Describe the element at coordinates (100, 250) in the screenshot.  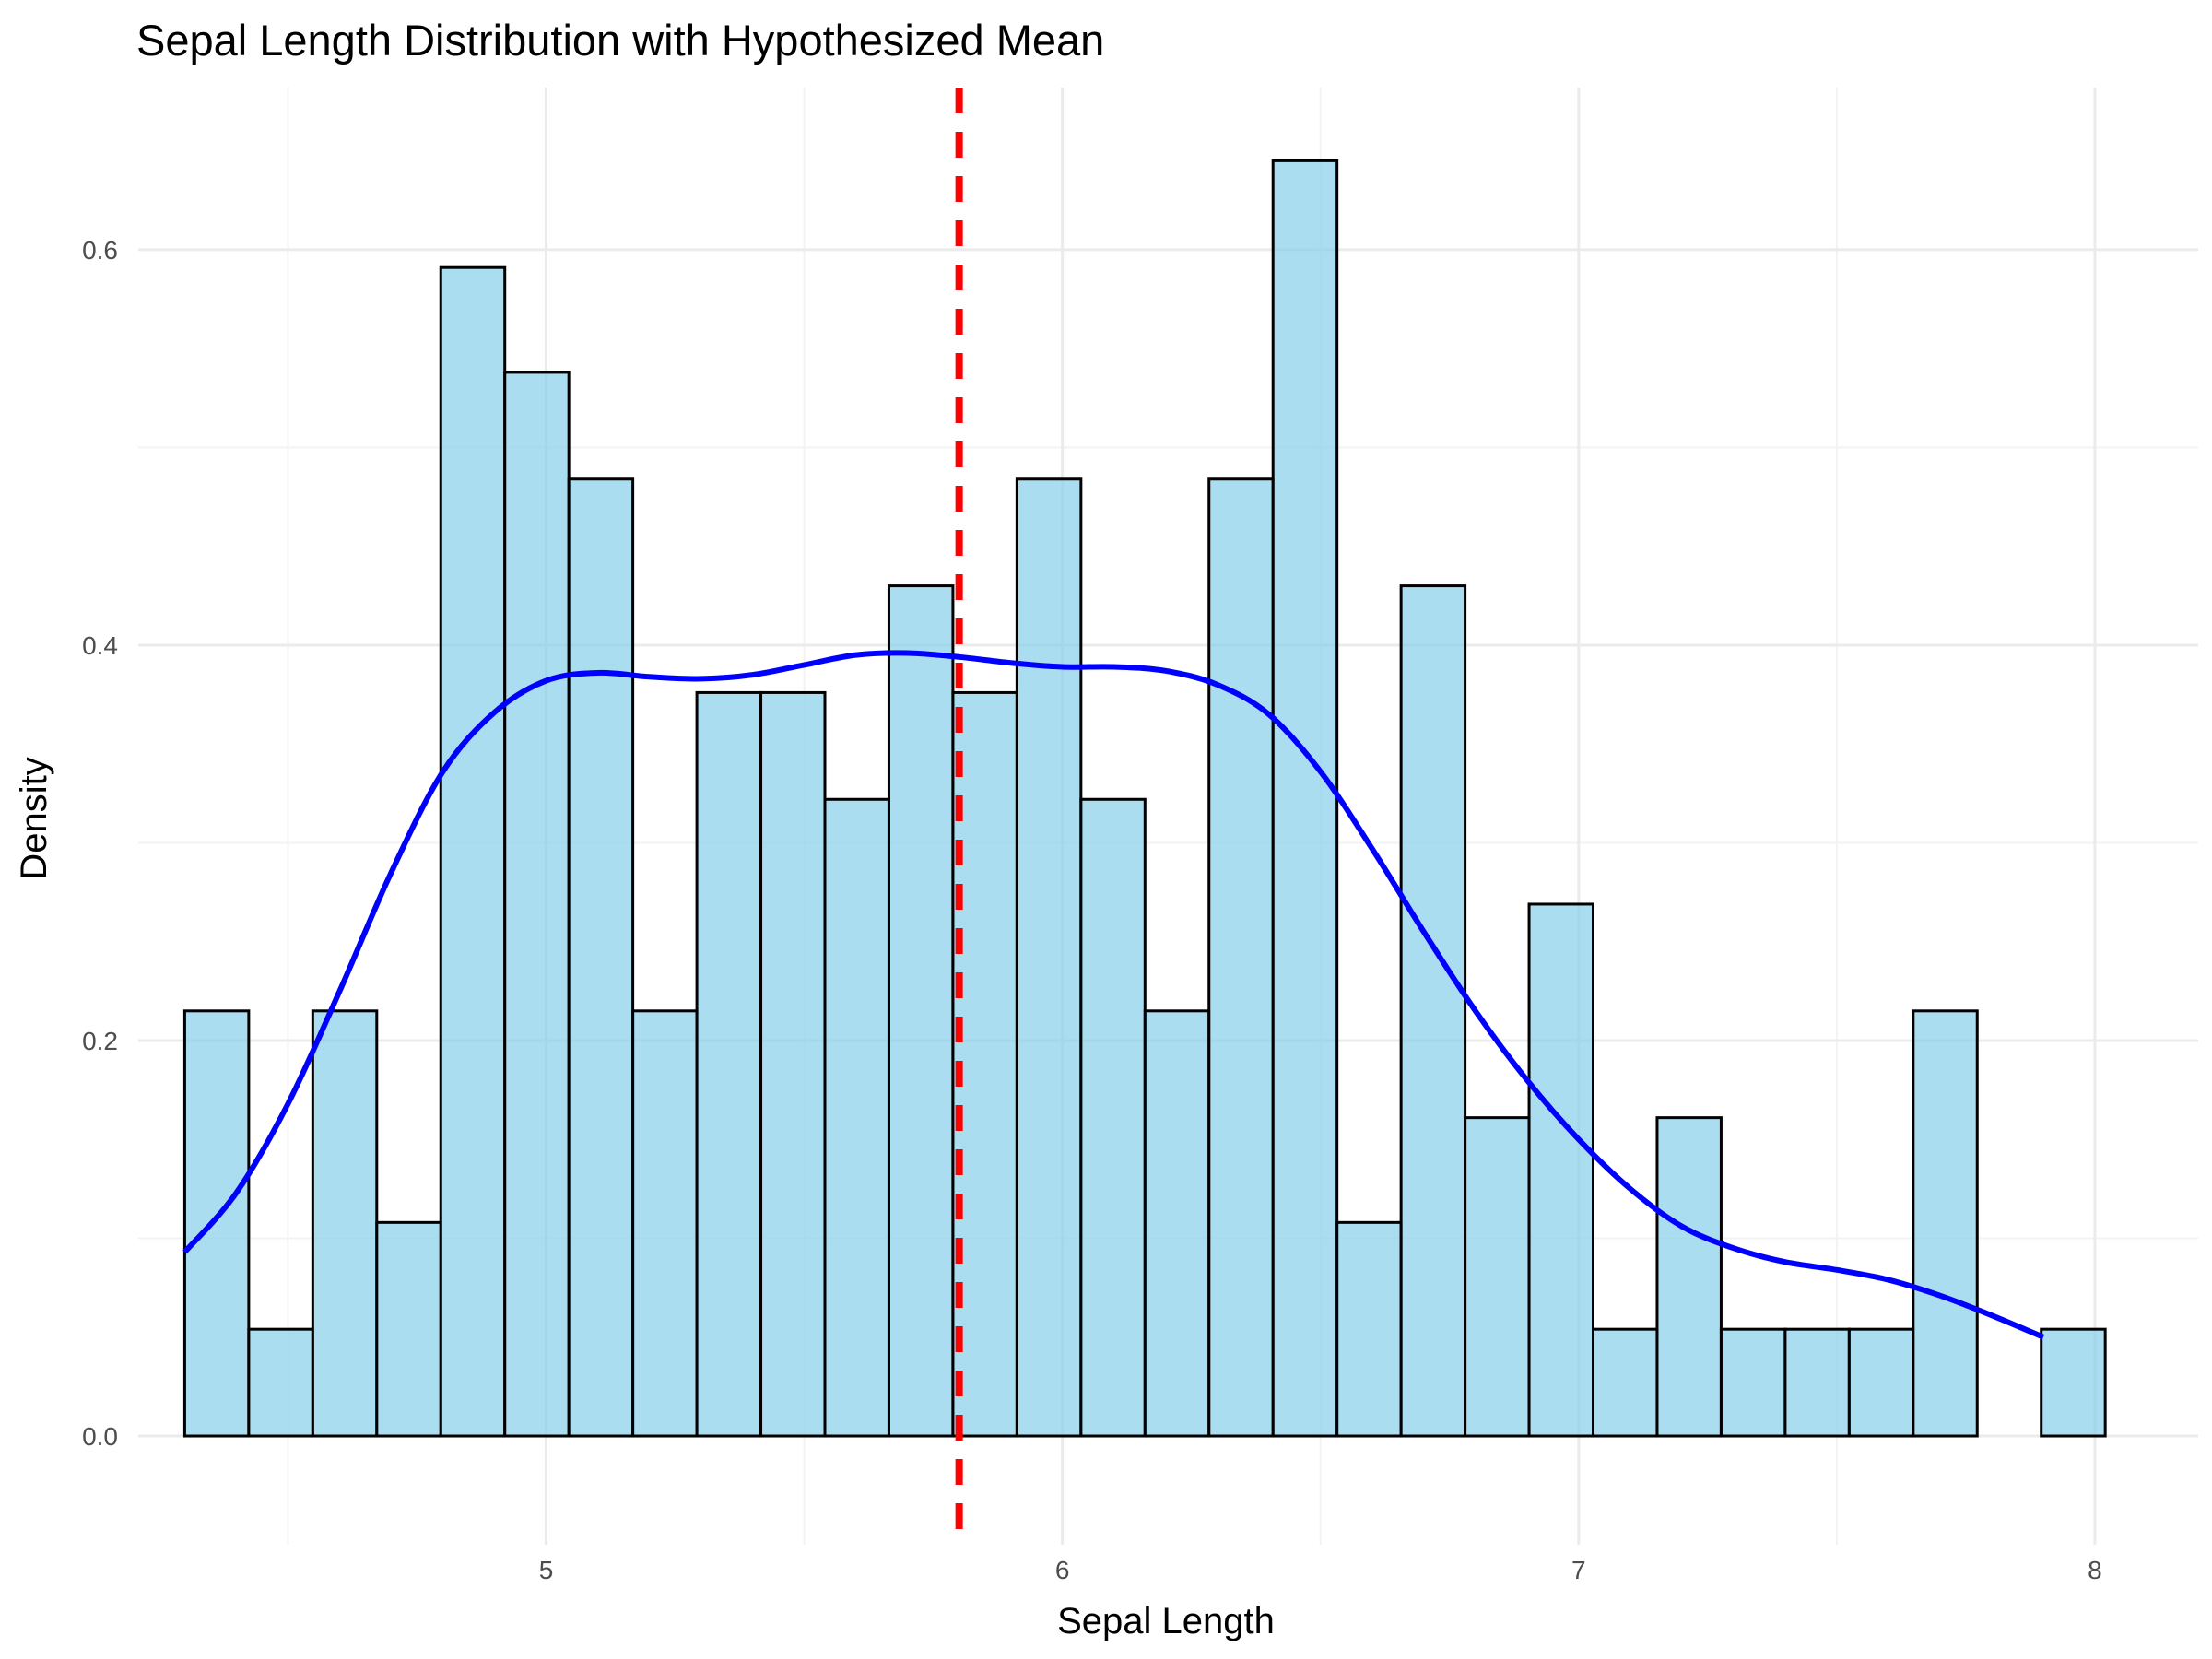
I see `y-tick-label: 0.6` at that location.